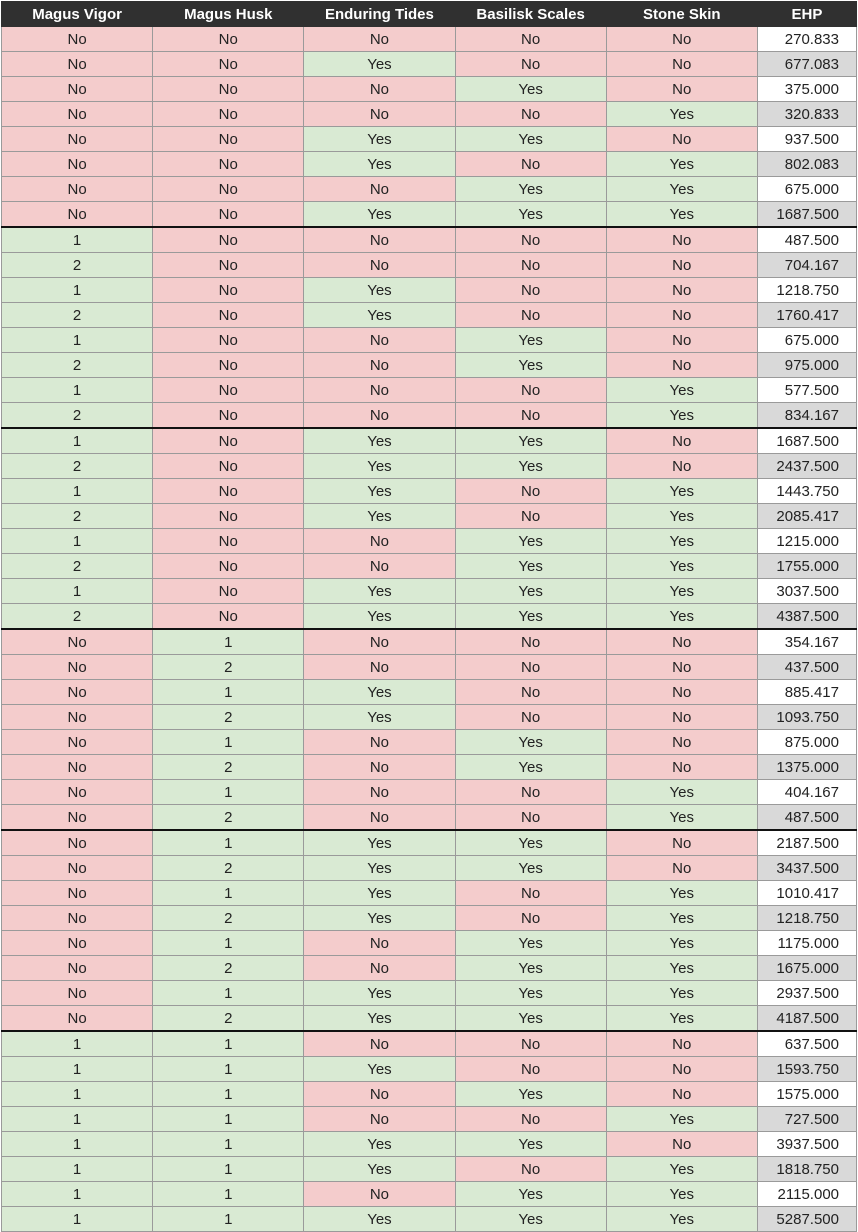 This screenshot has width=858, height=1232. What do you see at coordinates (429, 265) in the screenshot?
I see `table-row: 2 No No No No 704.167` at bounding box center [429, 265].